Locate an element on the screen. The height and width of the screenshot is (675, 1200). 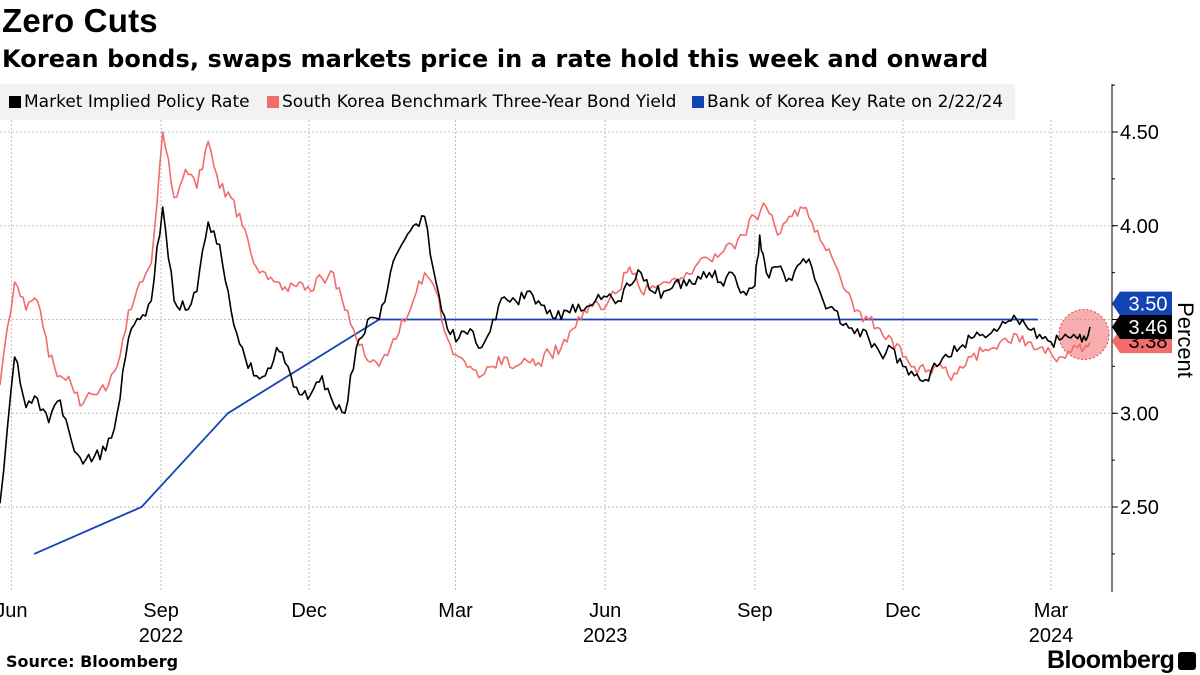
legend-item-key-rate: Bank of Korea Key Rate on 2/22/24 is located at coordinates (847, 102).